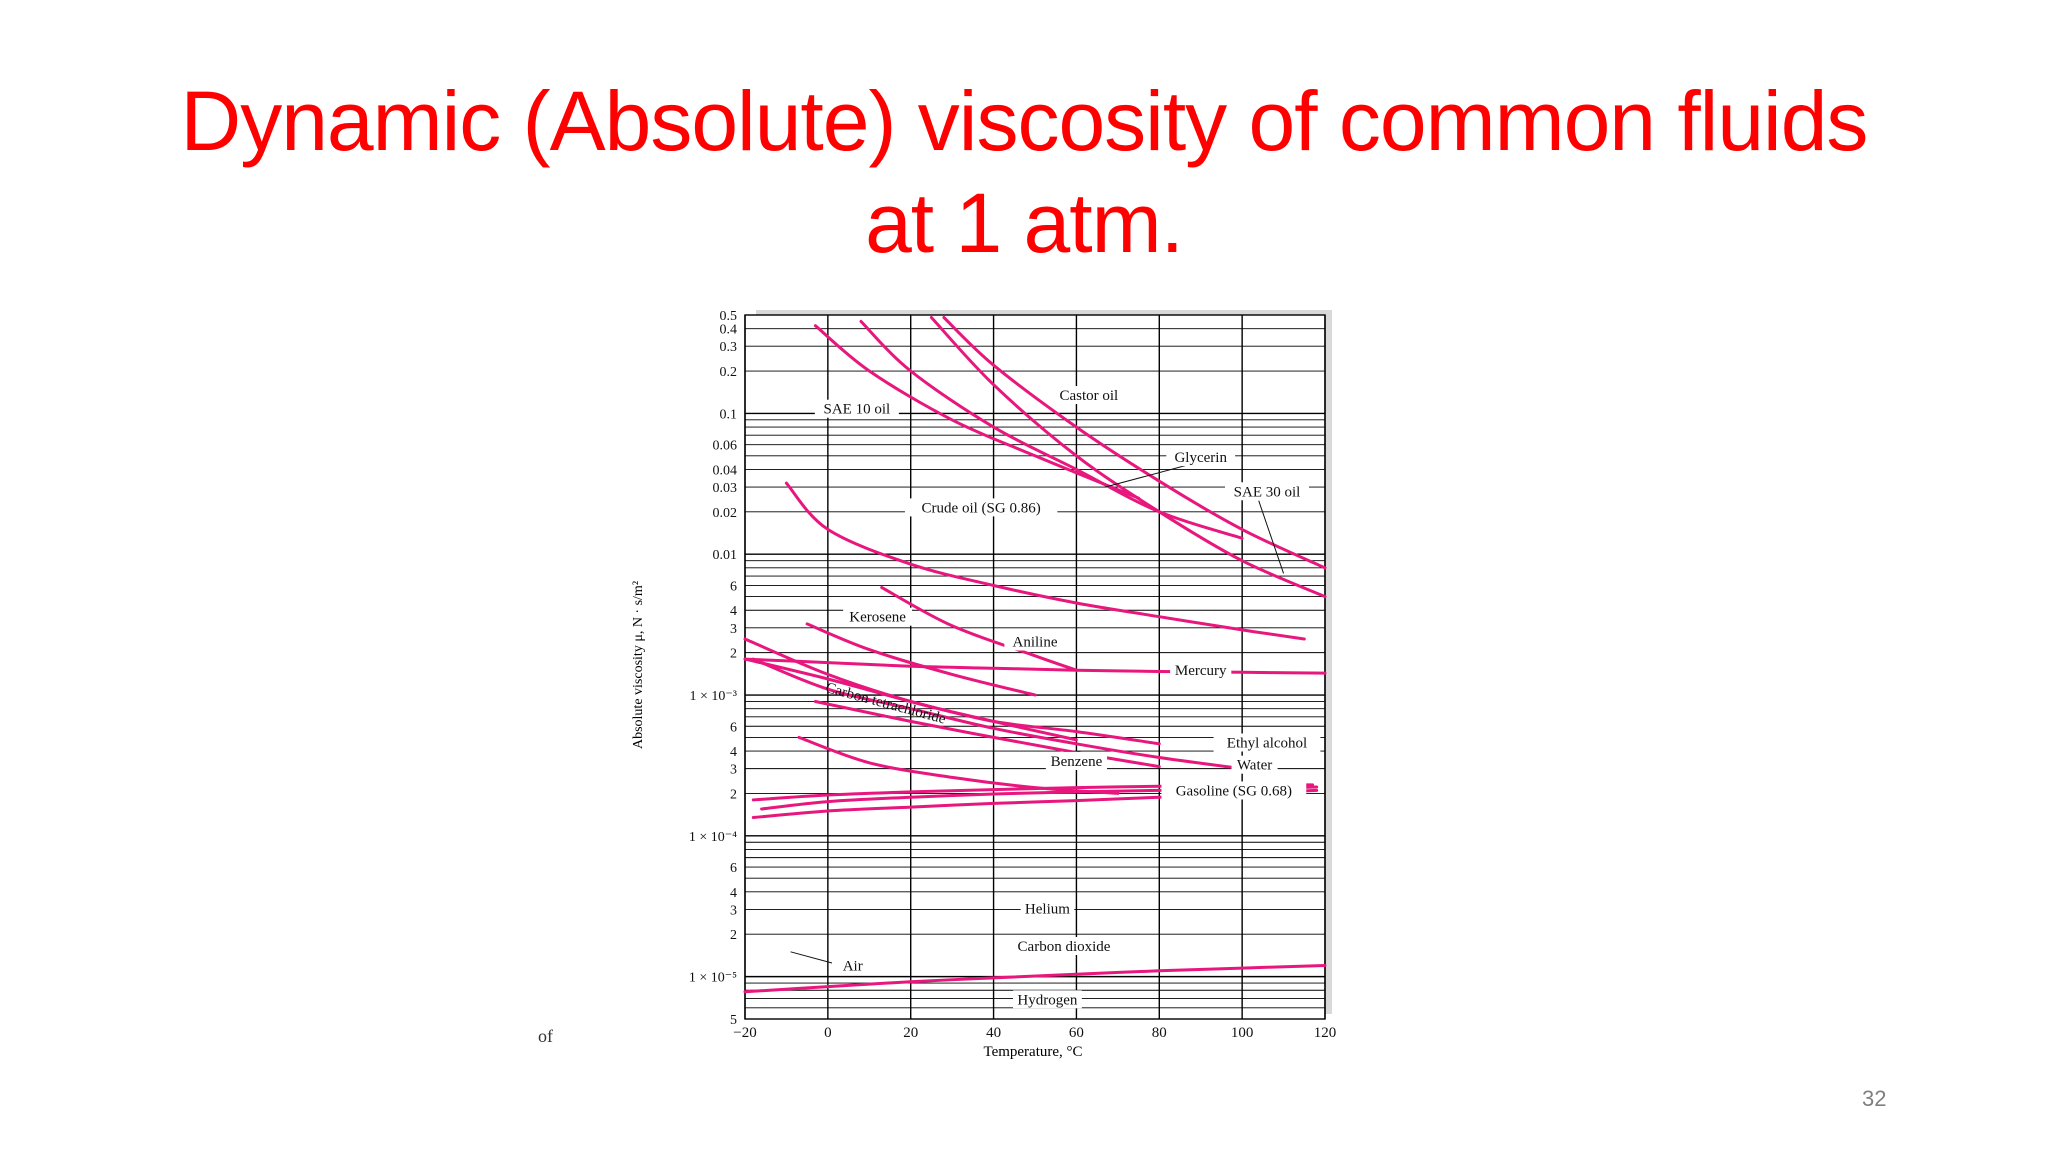  What do you see at coordinates (729, 330) in the screenshot?
I see `y-tick-label: 0.4` at bounding box center [729, 330].